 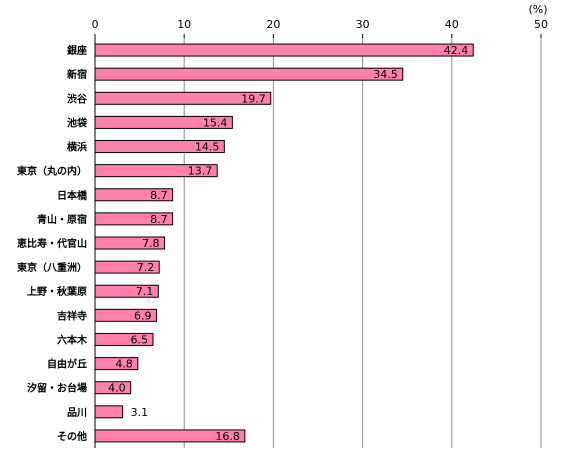 I want to click on category-label: 品川, so click(x=77, y=413).